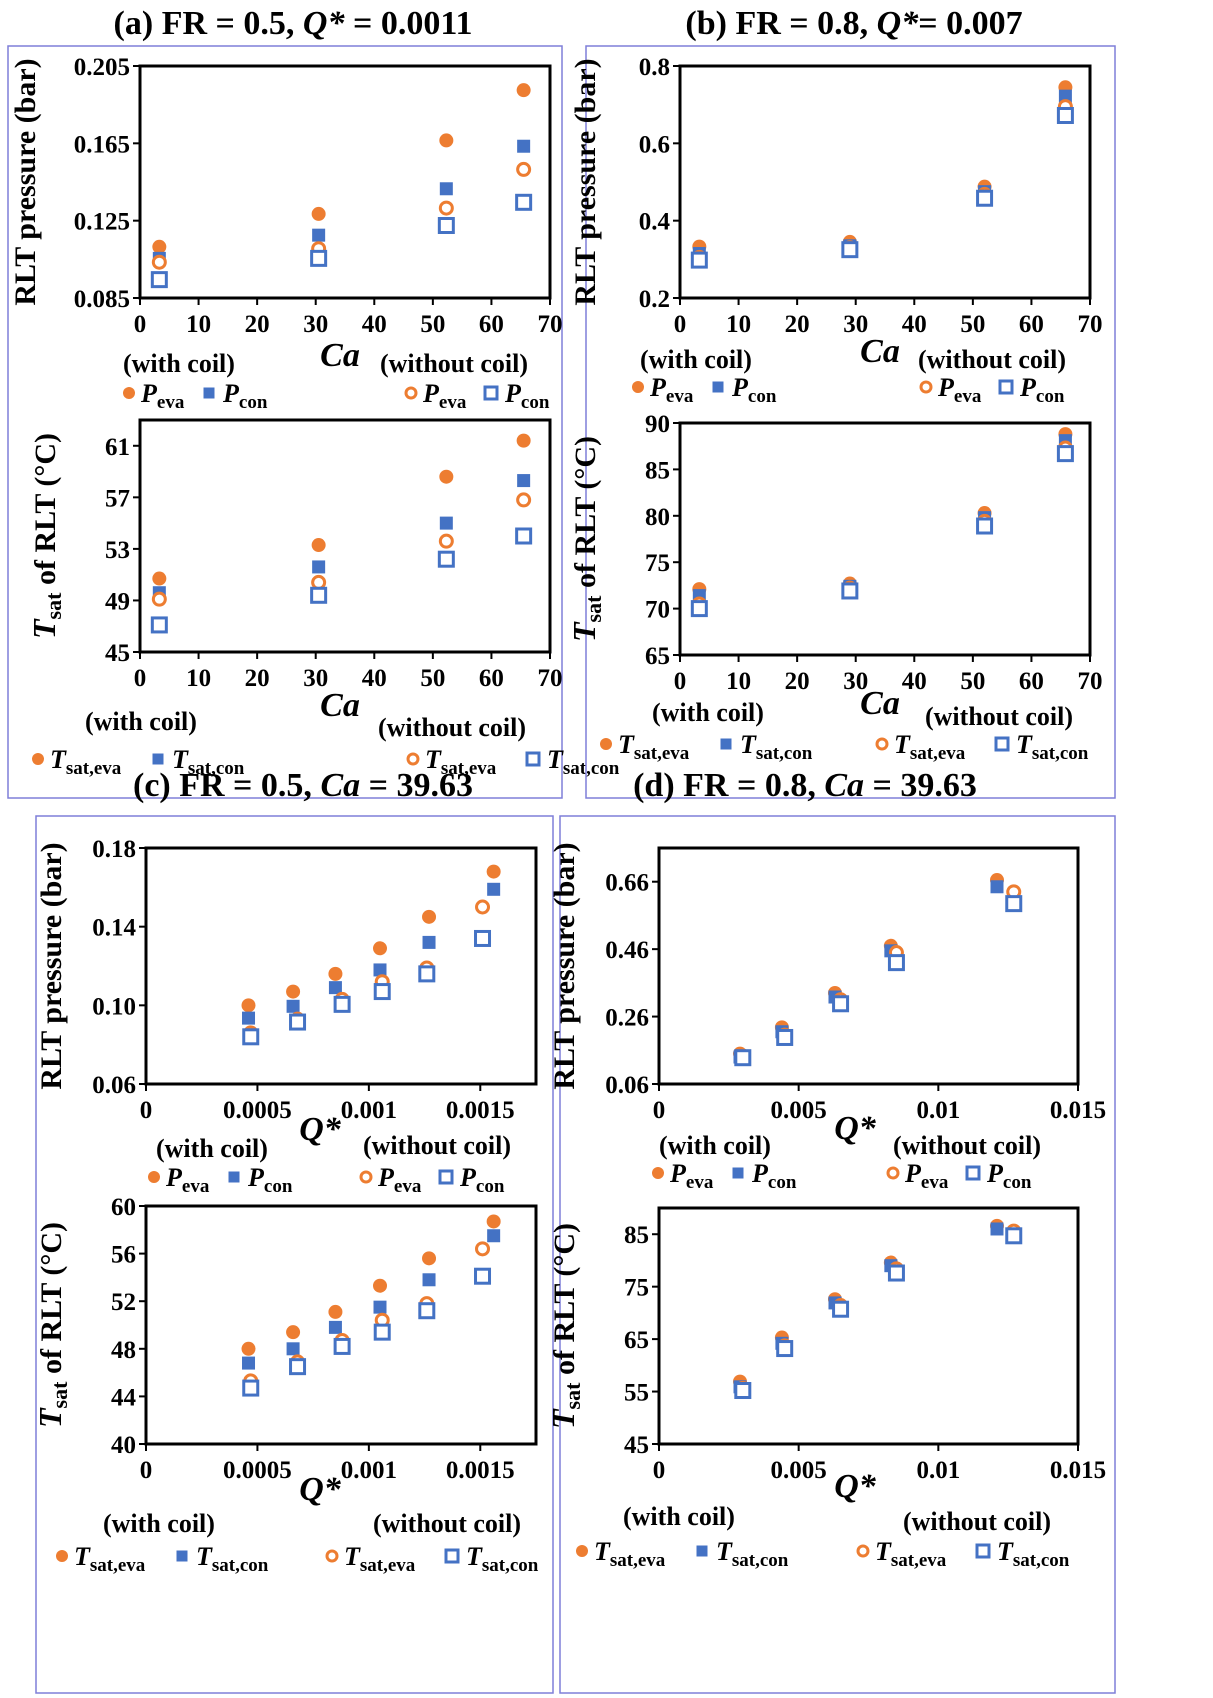  Describe the element at coordinates (340, 705) in the screenshot. I see `x-axis-label: Ca` at that location.